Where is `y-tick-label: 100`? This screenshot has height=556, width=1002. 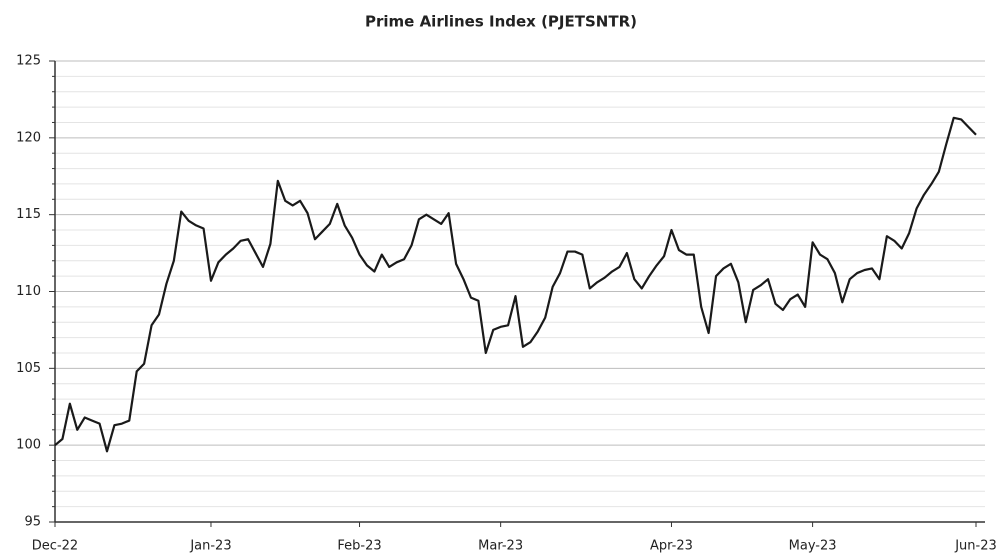
y-tick-label: 100 is located at coordinates (28, 445).